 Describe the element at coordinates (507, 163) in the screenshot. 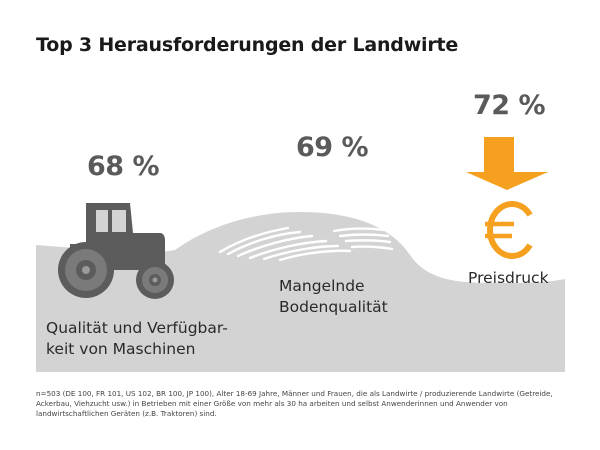

I see `down-arrow-icon` at that location.